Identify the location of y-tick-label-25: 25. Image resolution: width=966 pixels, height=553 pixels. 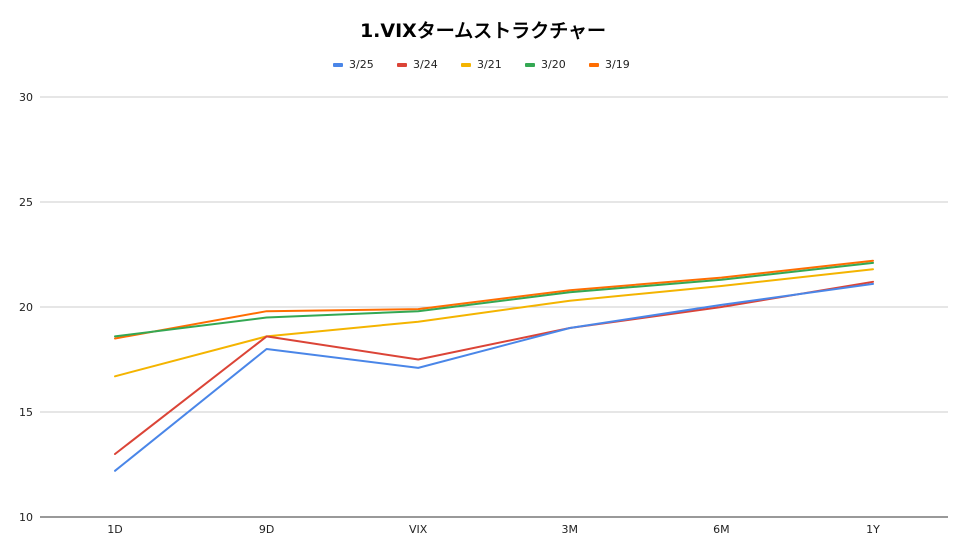
(26, 202).